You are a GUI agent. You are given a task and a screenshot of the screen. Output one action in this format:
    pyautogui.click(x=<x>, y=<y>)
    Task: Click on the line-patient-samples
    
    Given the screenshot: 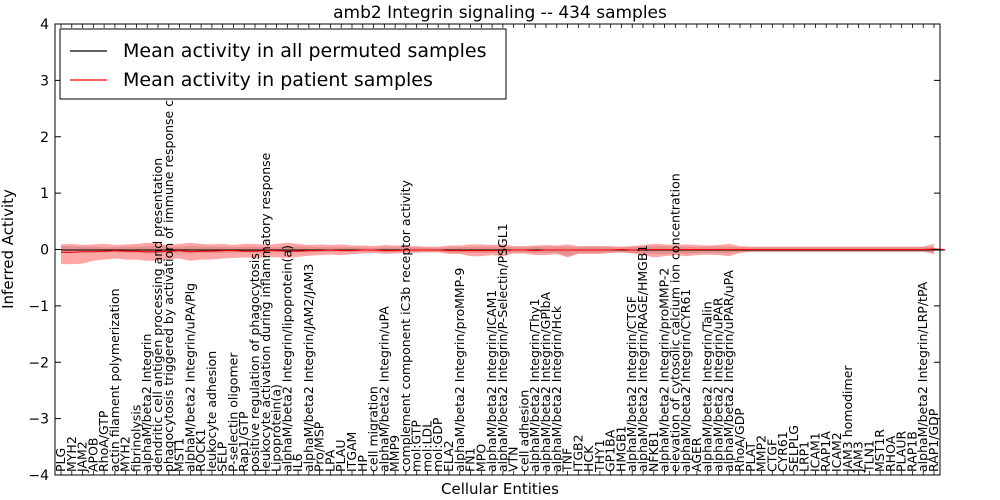 What is the action you would take?
    pyautogui.click(x=503, y=250)
    